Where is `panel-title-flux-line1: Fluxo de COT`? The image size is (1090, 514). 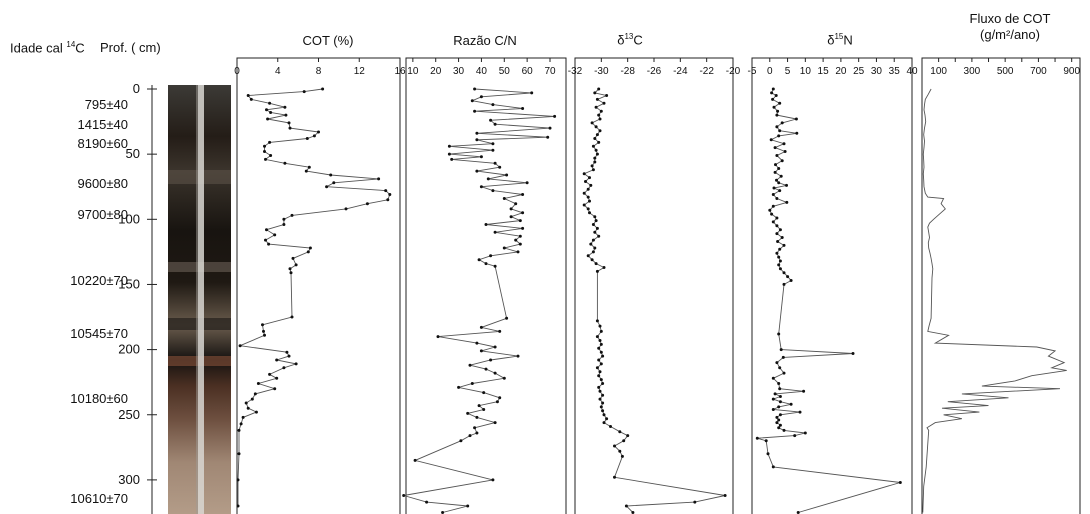
panel-title-flux-line1: Fluxo de COT is located at coordinates (1010, 18).